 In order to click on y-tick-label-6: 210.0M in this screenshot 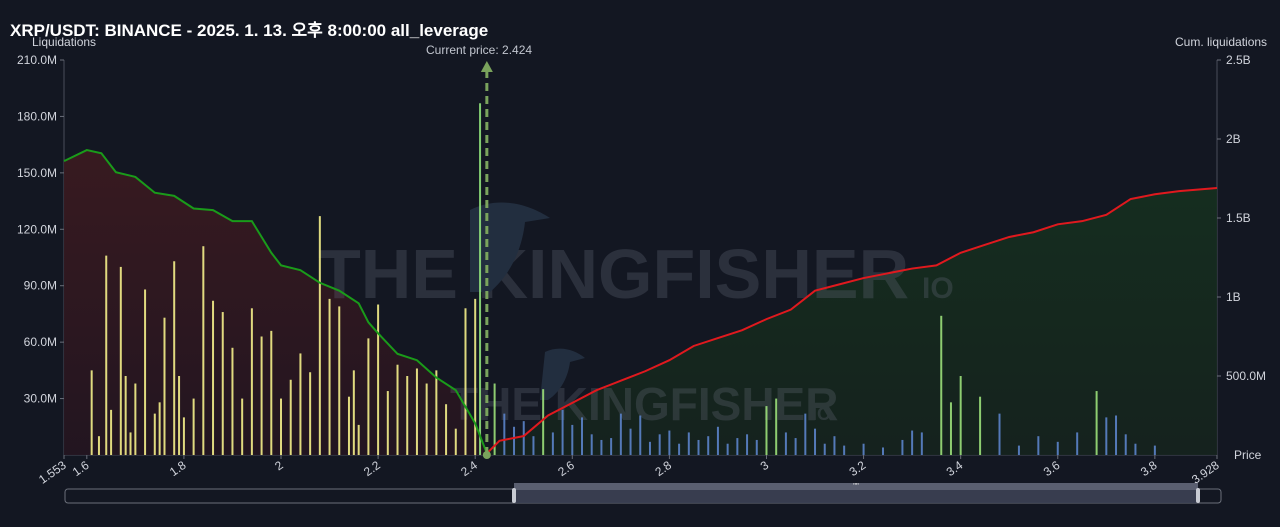, I will do `click(37, 60)`.